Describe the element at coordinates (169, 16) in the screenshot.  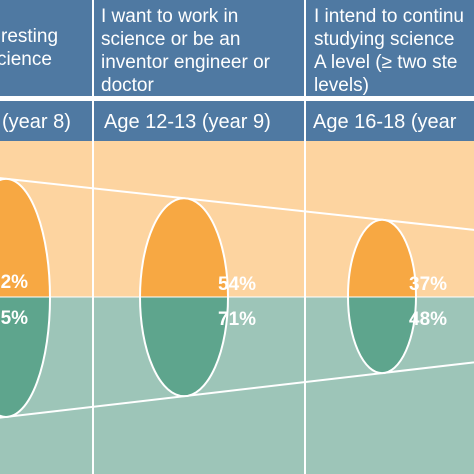
I see `col1-statement-line-1: I want to work in` at that location.